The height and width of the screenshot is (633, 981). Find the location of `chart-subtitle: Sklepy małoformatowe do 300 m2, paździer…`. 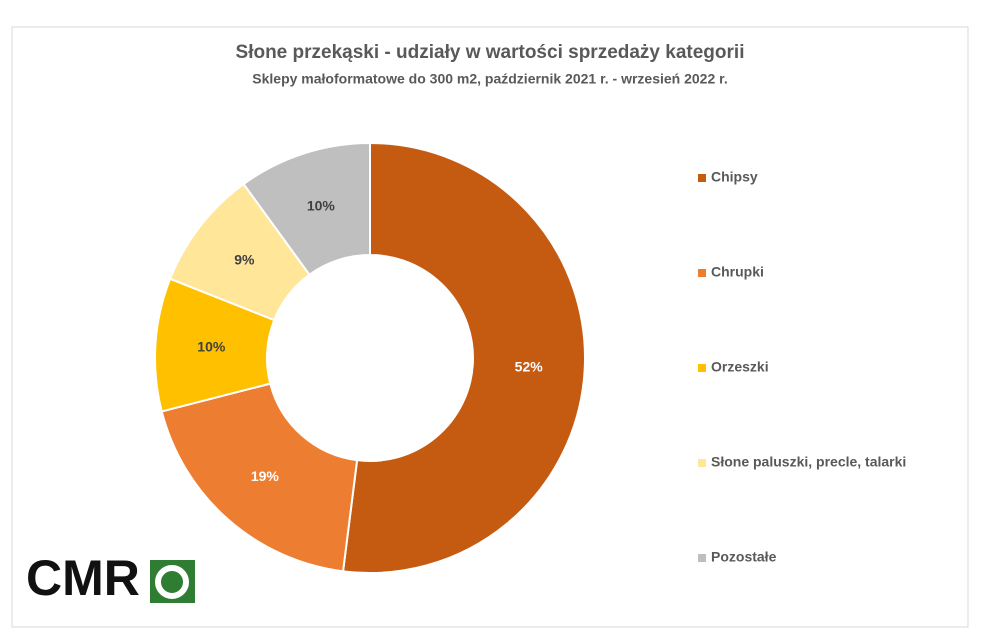

chart-subtitle: Sklepy małoformatowe do 300 m2, paździer… is located at coordinates (489, 79).